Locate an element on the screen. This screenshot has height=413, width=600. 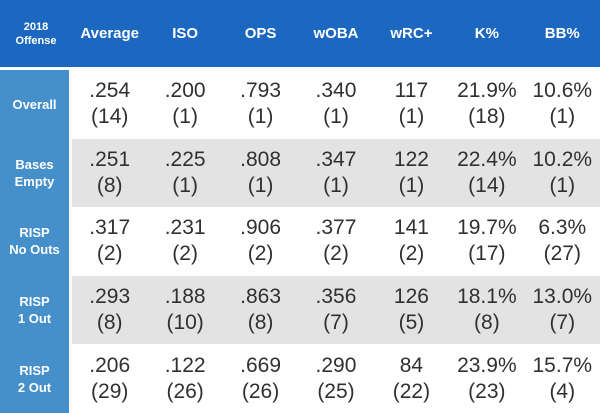
cell-value: 126 is located at coordinates (411, 297).